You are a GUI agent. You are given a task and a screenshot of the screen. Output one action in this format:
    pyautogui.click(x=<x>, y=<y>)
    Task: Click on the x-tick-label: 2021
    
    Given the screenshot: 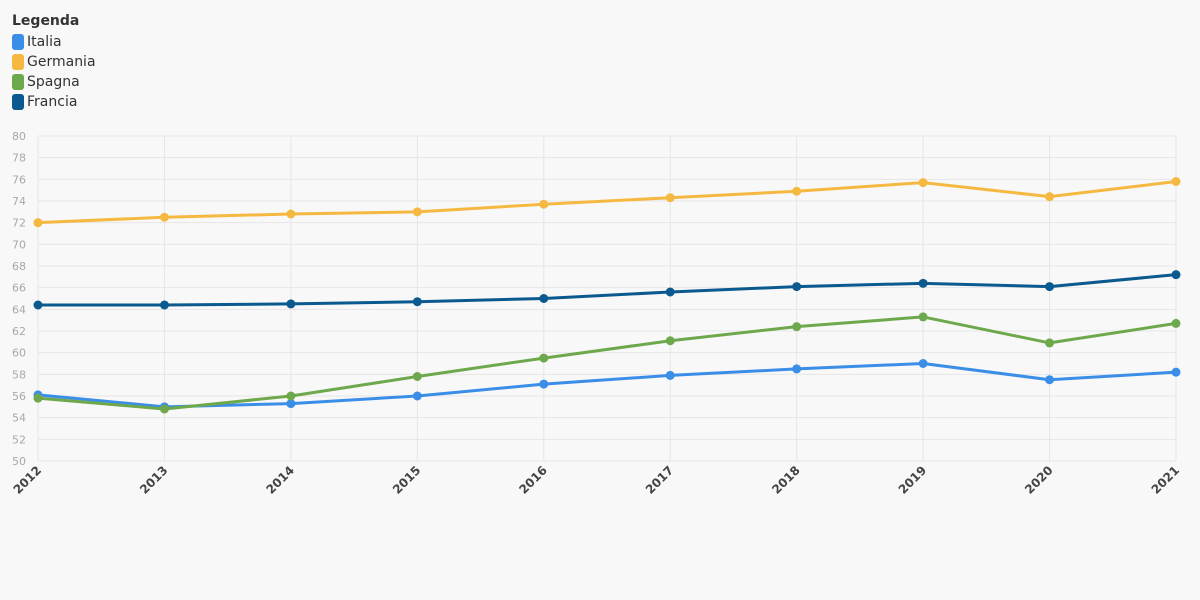 What is the action you would take?
    pyautogui.click(x=1166, y=480)
    